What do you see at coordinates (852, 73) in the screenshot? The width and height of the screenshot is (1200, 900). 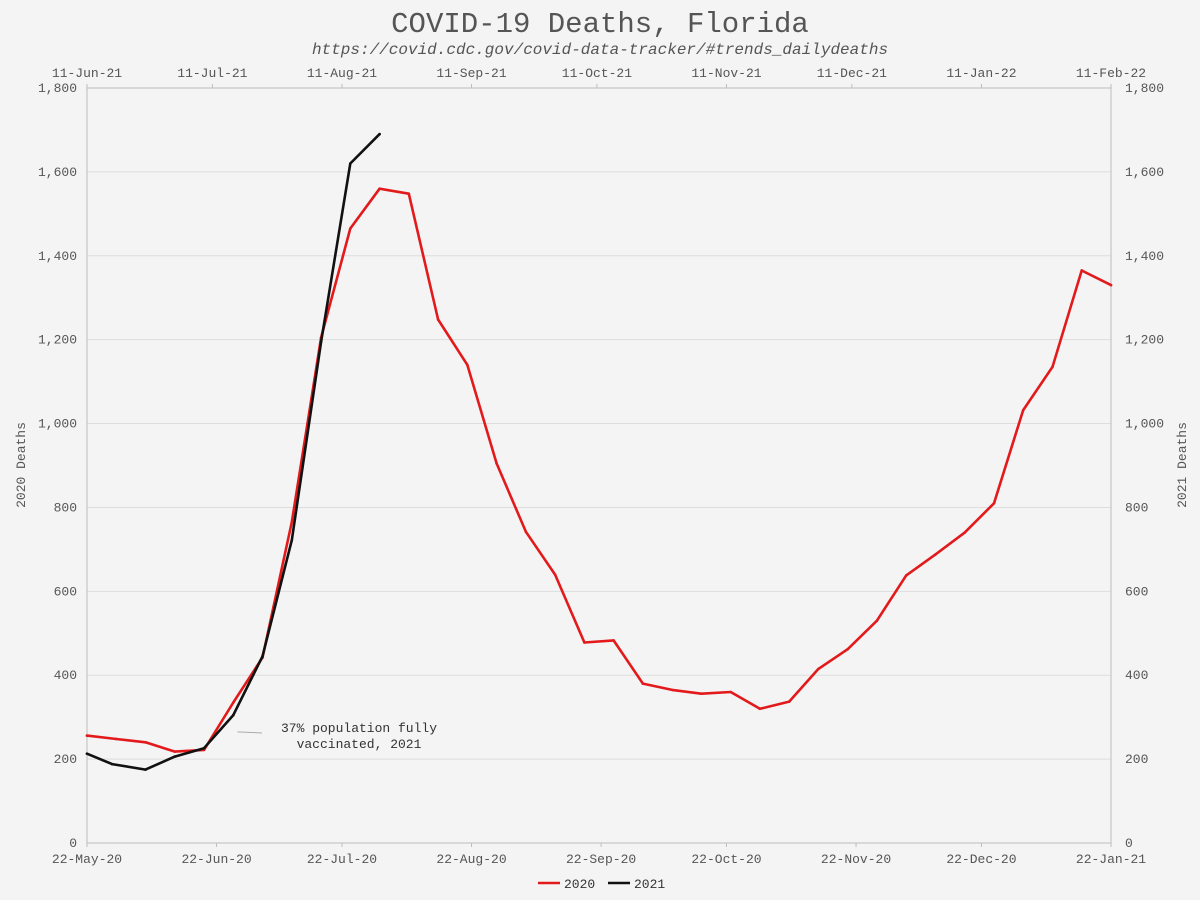 I see `x-tick-label-top: 11-Dec-21` at bounding box center [852, 73].